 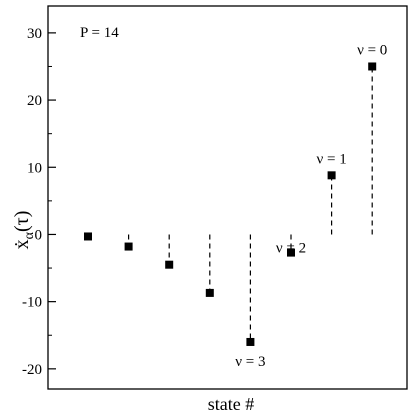 What do you see at coordinates (32, 303) in the screenshot?
I see `y-tick-label: -10` at bounding box center [32, 303].